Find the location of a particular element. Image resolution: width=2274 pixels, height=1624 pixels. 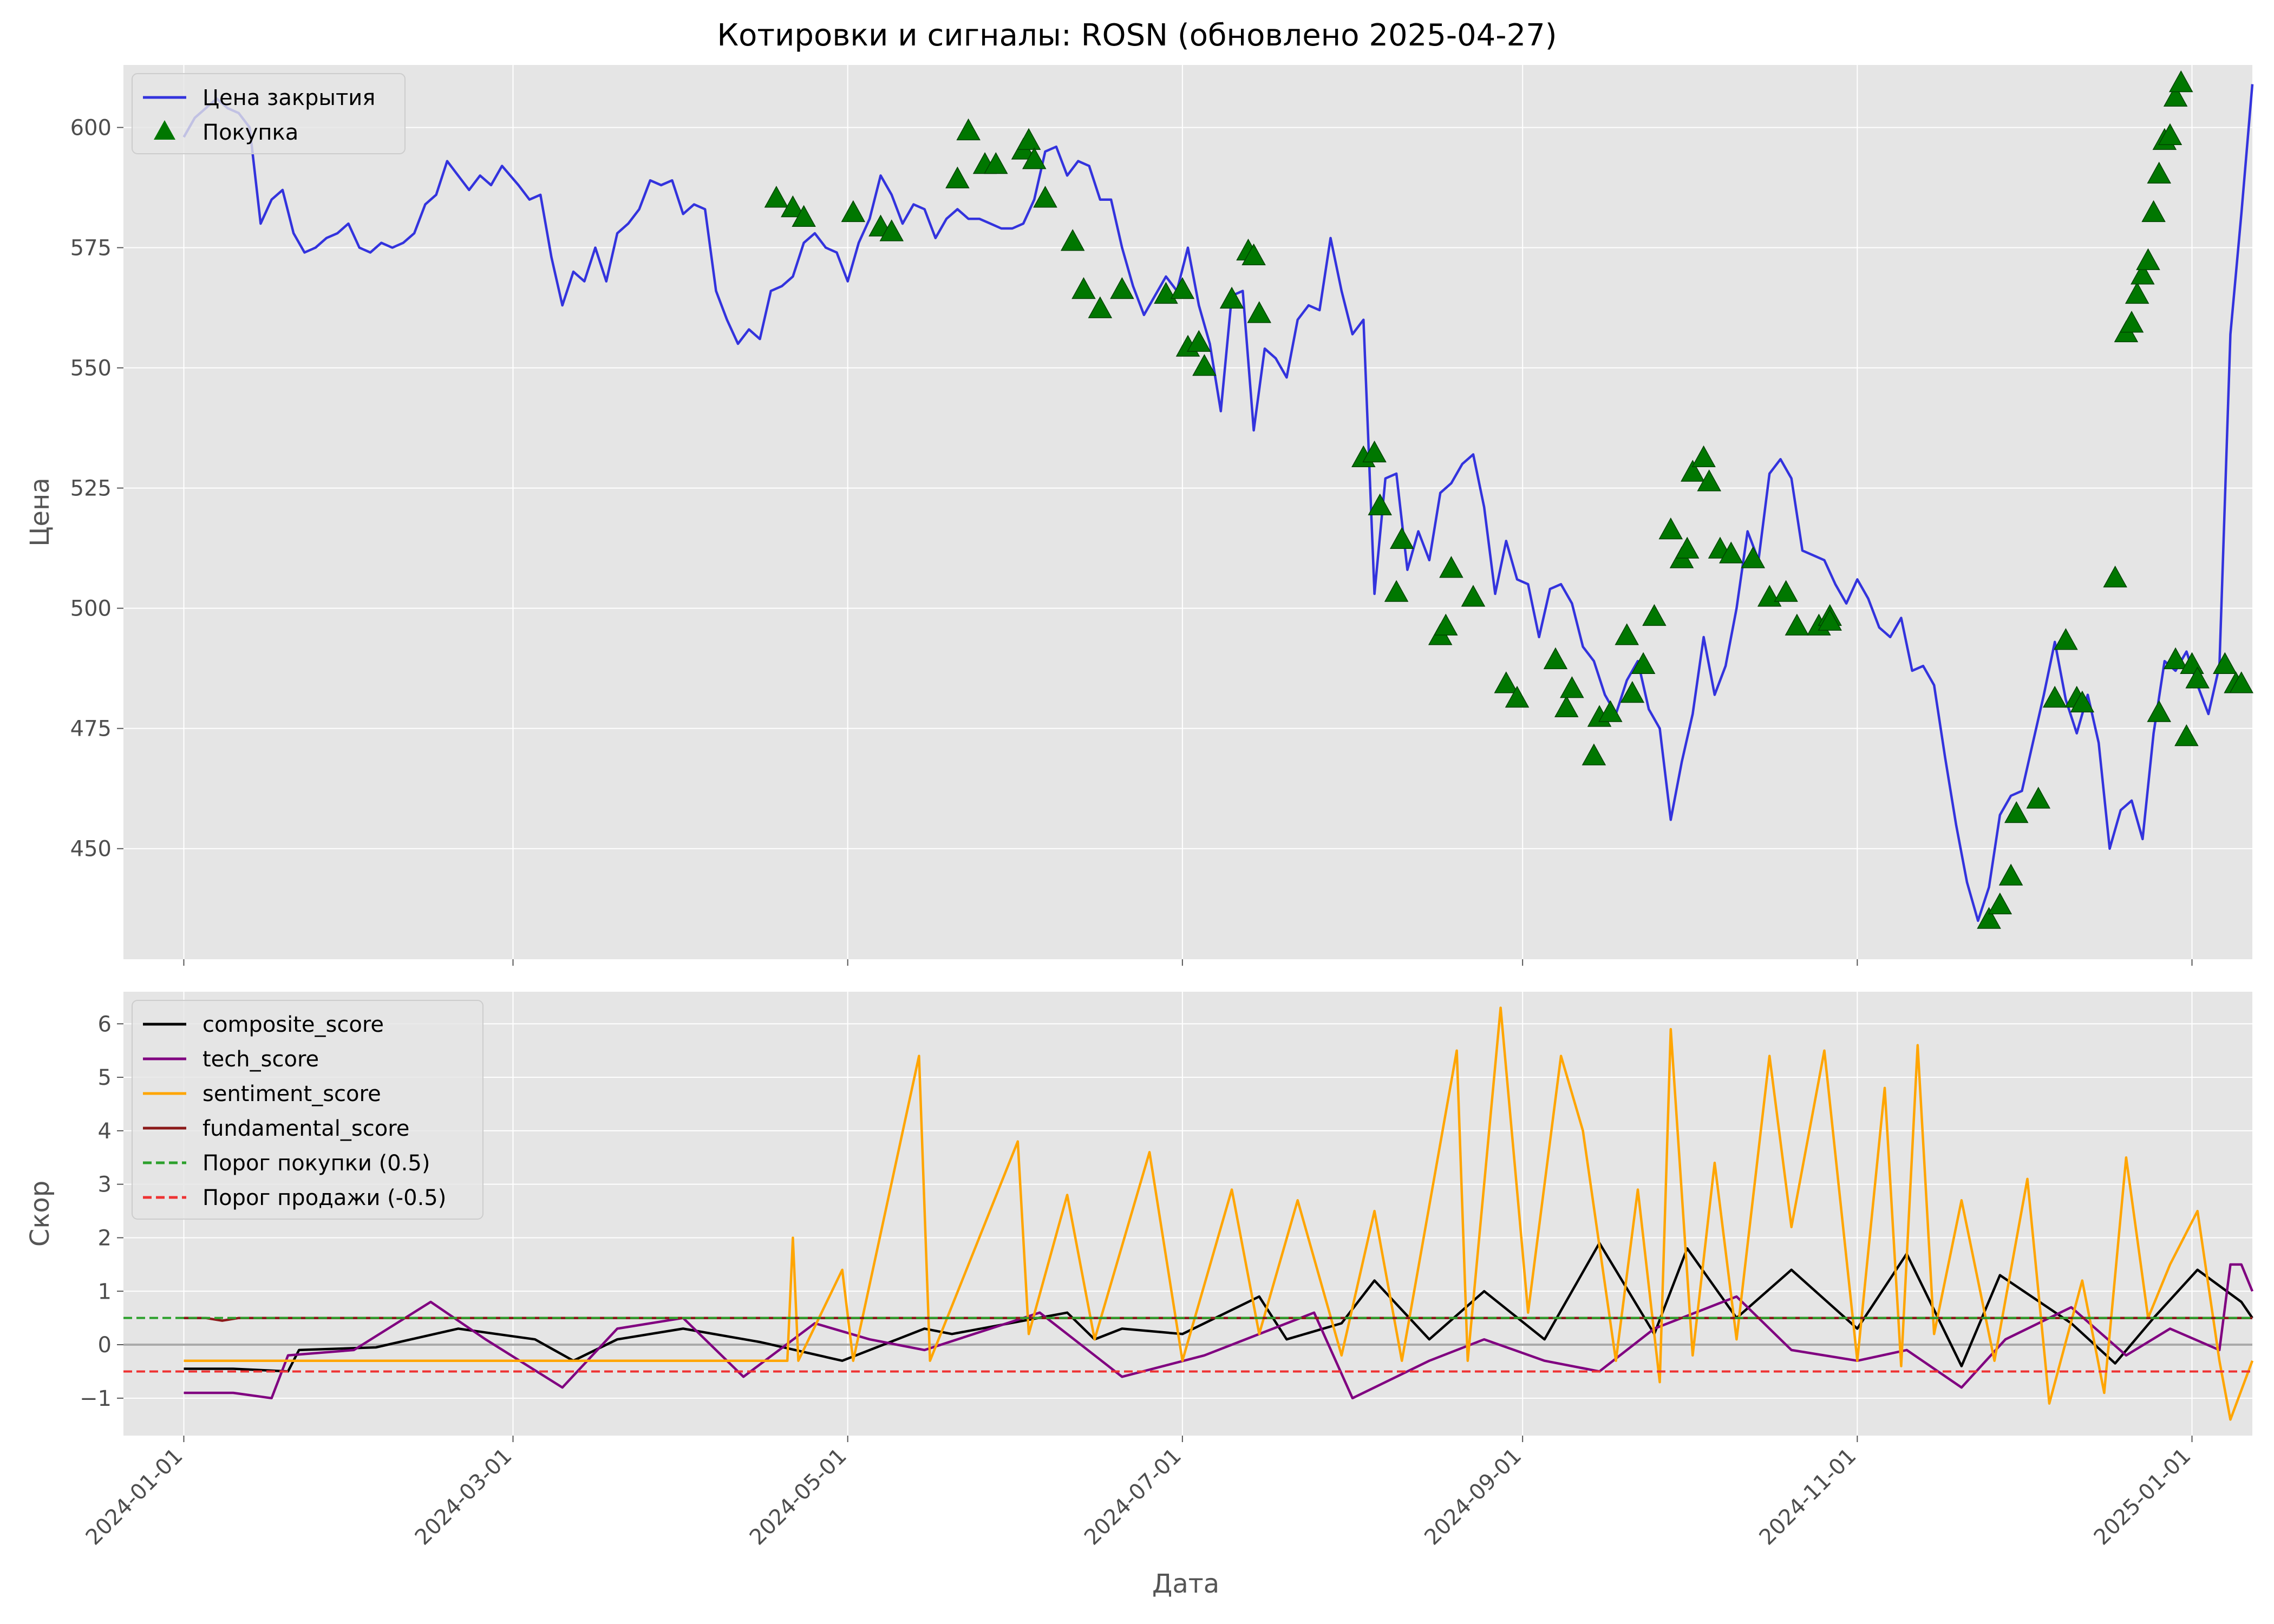

price-y-tick-label: 500 is located at coordinates (91, 609).